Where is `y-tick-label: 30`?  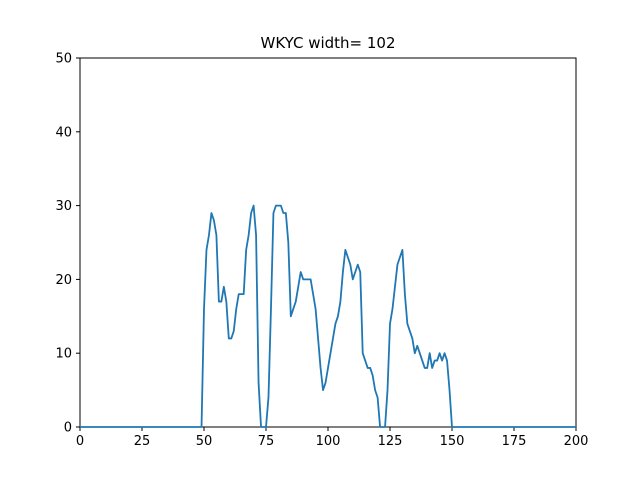 y-tick-label: 30 is located at coordinates (63, 206).